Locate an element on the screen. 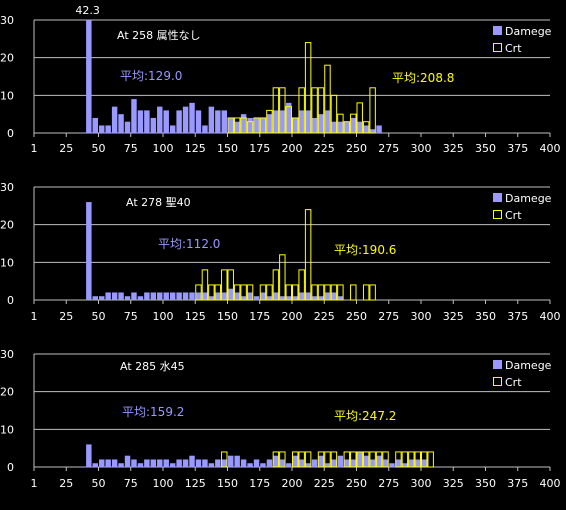 This screenshot has height=510, width=566. x-tick-label: 275 is located at coordinates (388, 148).